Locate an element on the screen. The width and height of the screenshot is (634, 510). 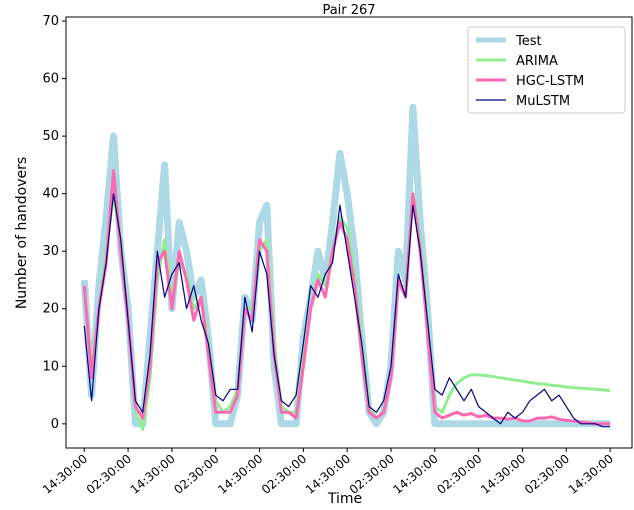
y-tick-label: 60 is located at coordinates (50, 79).